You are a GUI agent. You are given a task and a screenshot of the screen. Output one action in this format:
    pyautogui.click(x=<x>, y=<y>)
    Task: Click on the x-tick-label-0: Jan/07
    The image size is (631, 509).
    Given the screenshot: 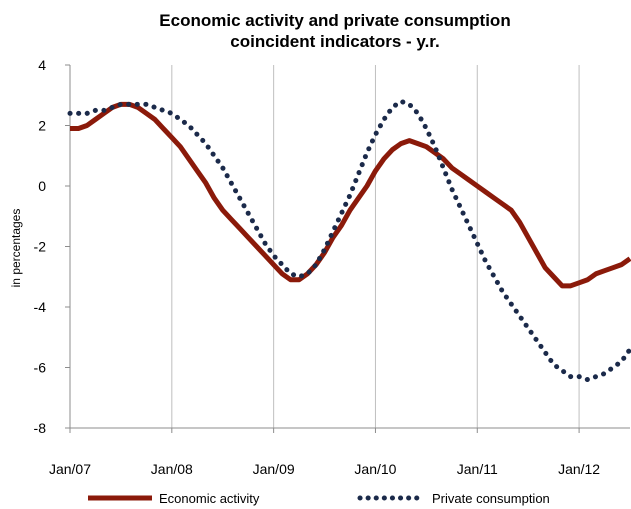 What is the action you would take?
    pyautogui.click(x=70, y=469)
    